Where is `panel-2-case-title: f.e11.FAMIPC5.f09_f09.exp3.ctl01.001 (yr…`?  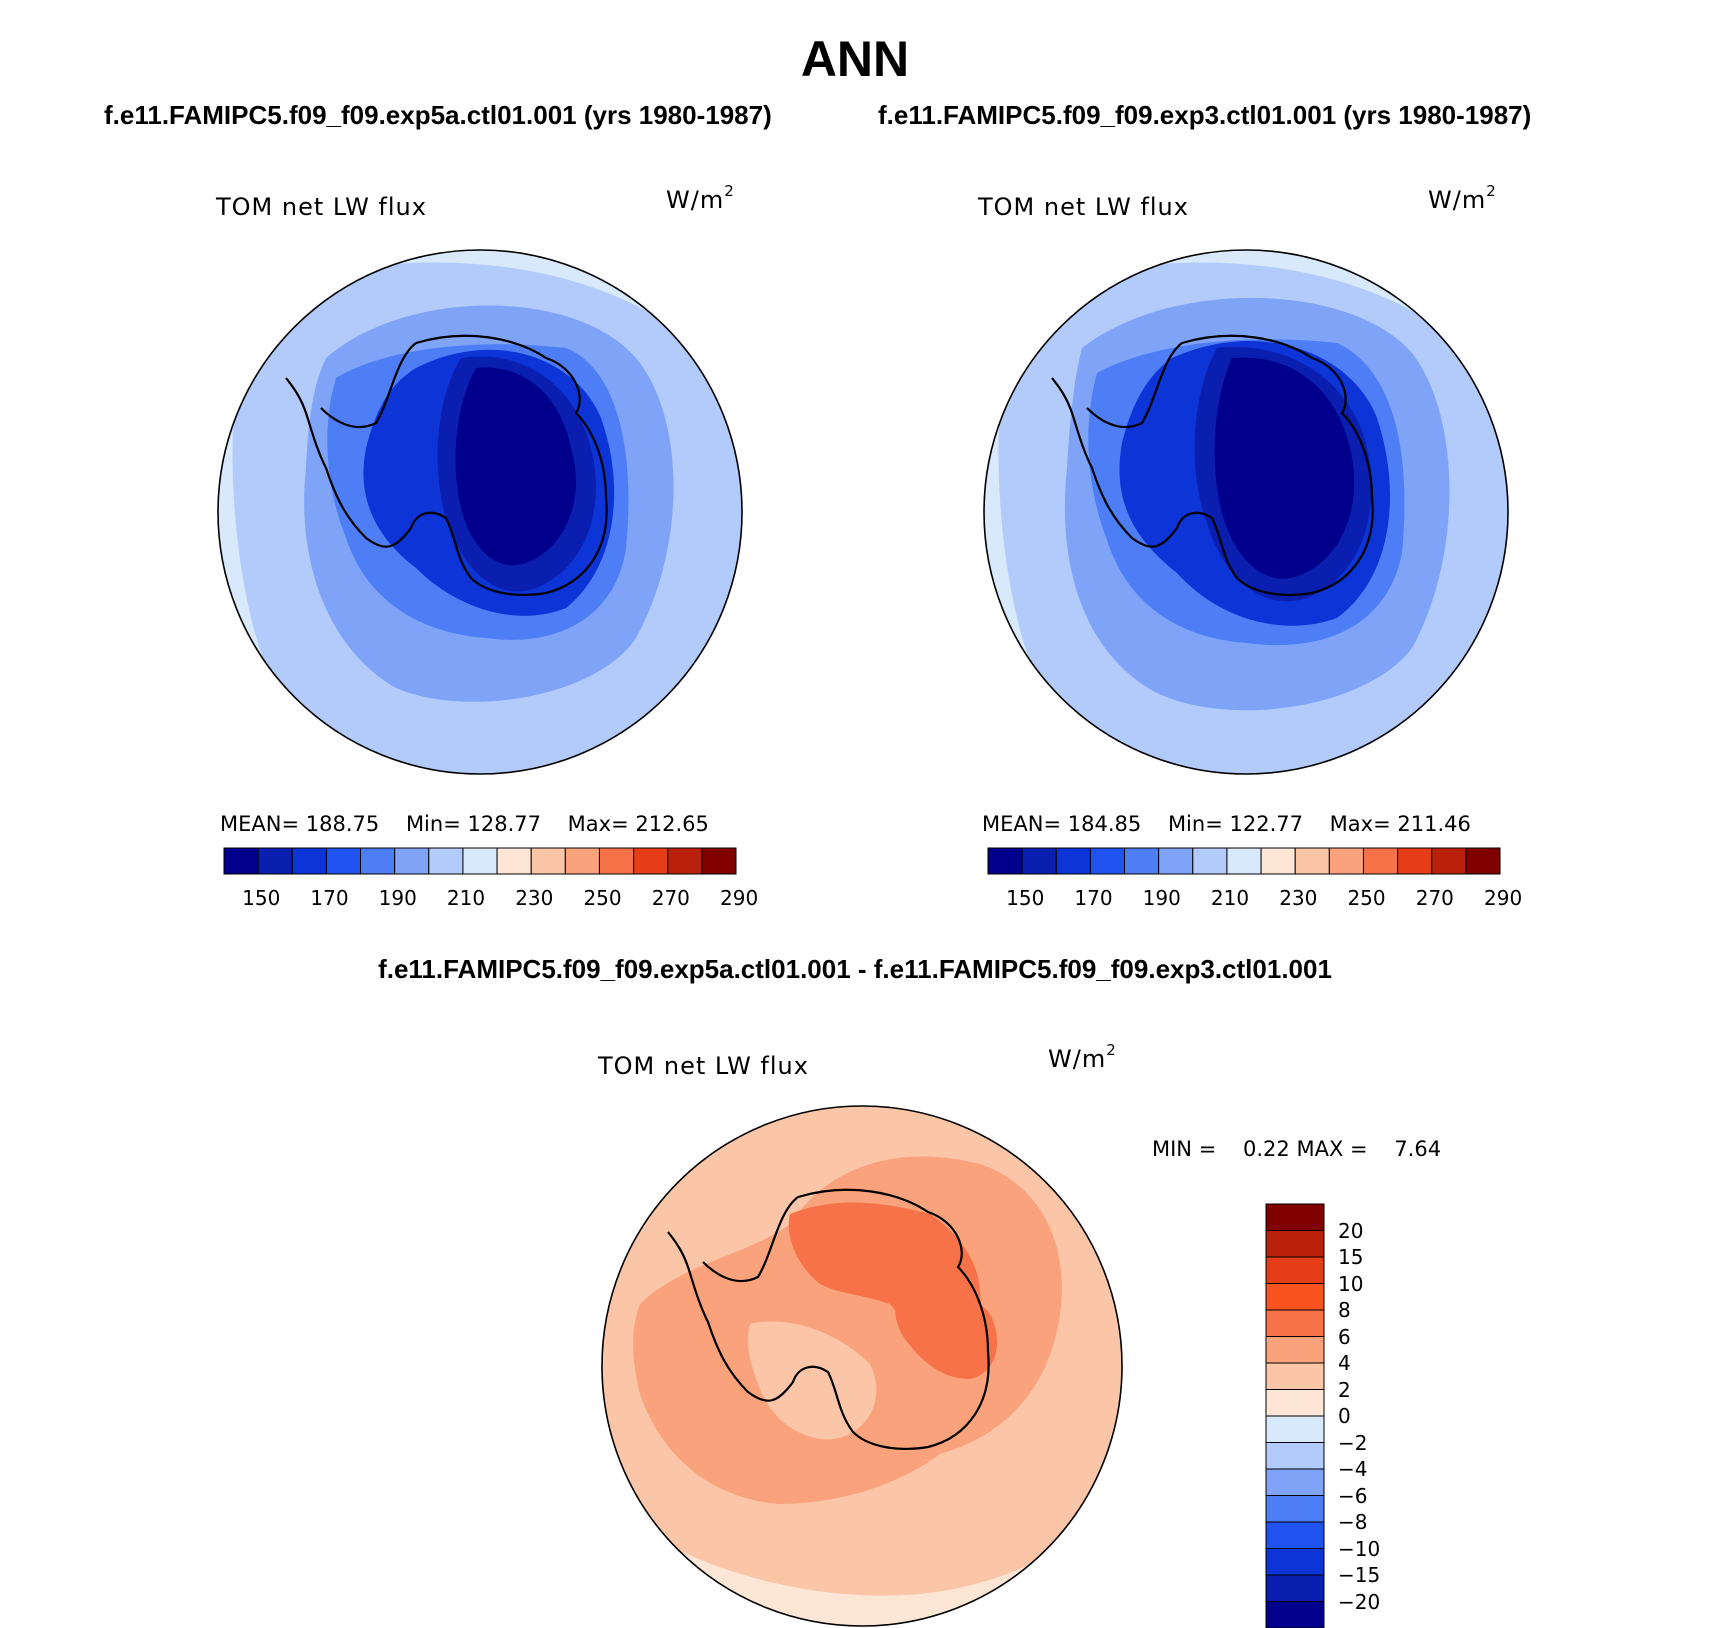
panel-2-case-title: f.e11.FAMIPC5.f09_f09.exp3.ctl01.001 (yr… is located at coordinates (1204, 115).